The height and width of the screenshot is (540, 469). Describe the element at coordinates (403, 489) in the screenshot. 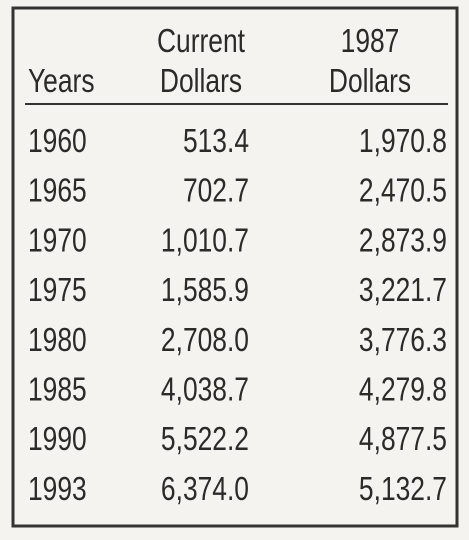

I see `table-cell: 5,132.7` at that location.